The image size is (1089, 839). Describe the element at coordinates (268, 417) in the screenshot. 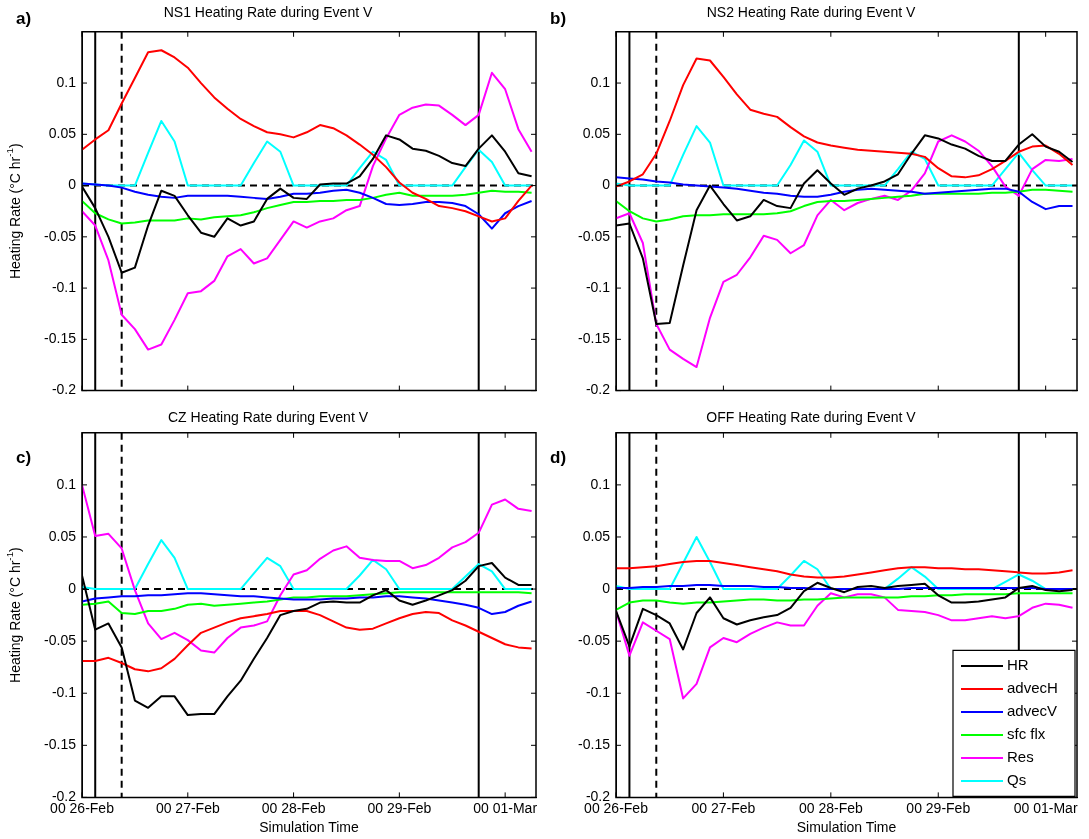

I see `chart-title: CZ Heating Rate during Event V` at that location.